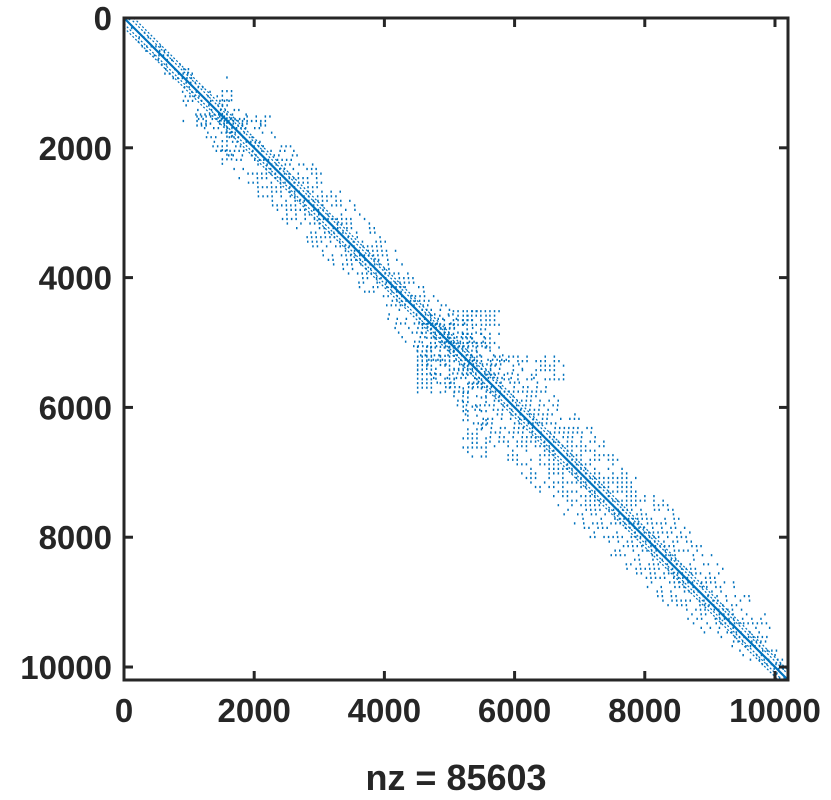 The height and width of the screenshot is (800, 831). I want to click on y-tick-label: 6000, so click(75, 407).